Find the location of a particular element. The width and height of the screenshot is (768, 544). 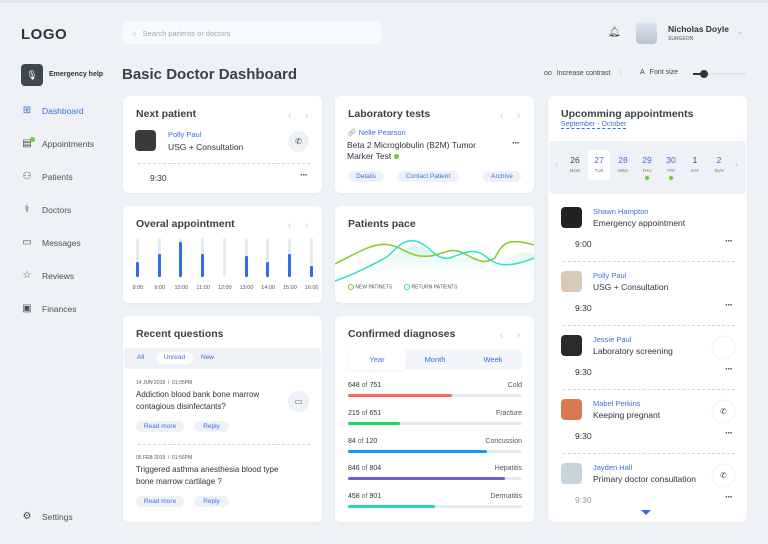

sidebar-item-settings: ⚙︎ Settings is located at coordinates (47, 516).